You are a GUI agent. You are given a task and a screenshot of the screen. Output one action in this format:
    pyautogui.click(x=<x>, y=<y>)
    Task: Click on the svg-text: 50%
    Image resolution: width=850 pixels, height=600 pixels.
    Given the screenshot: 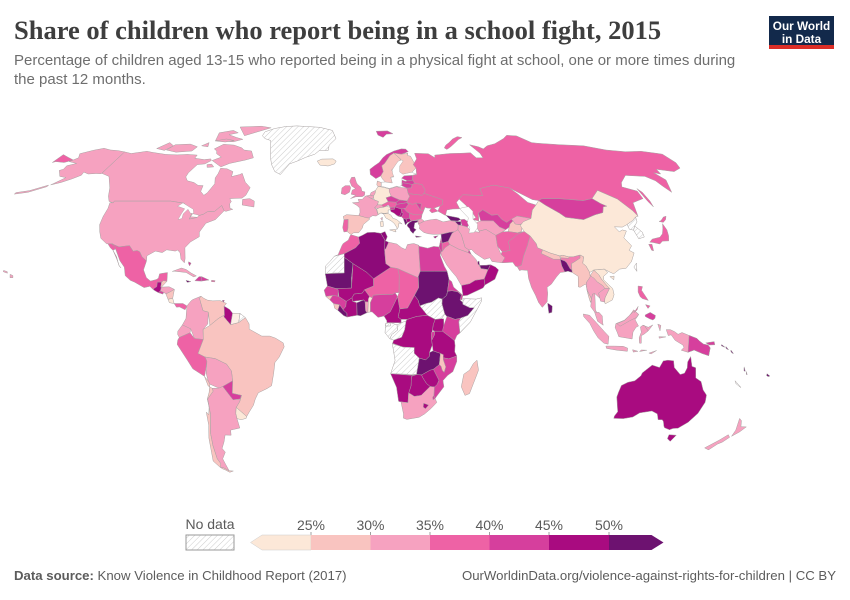 What is the action you would take?
    pyautogui.click(x=609, y=525)
    